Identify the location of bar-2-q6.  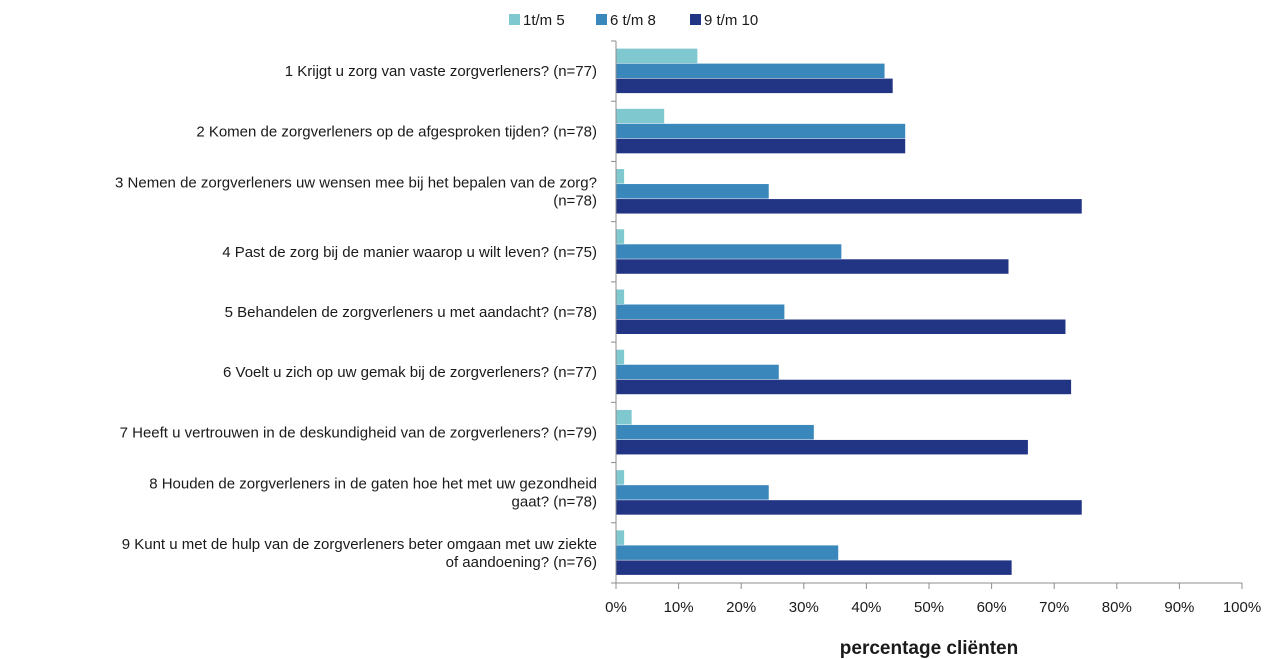
(697, 372).